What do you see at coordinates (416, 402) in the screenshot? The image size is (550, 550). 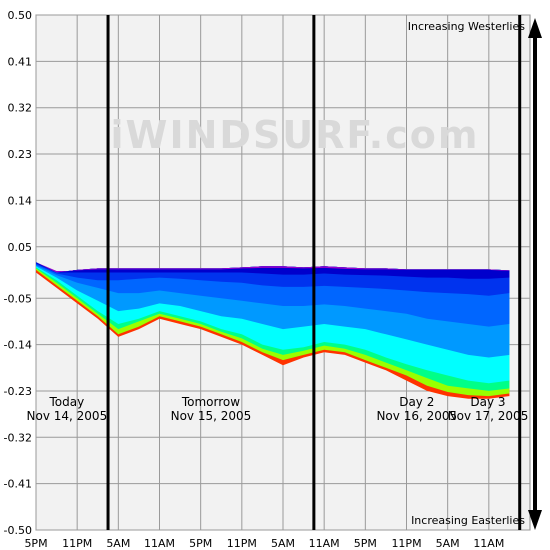 I see `day-name-label: Day 2` at bounding box center [416, 402].